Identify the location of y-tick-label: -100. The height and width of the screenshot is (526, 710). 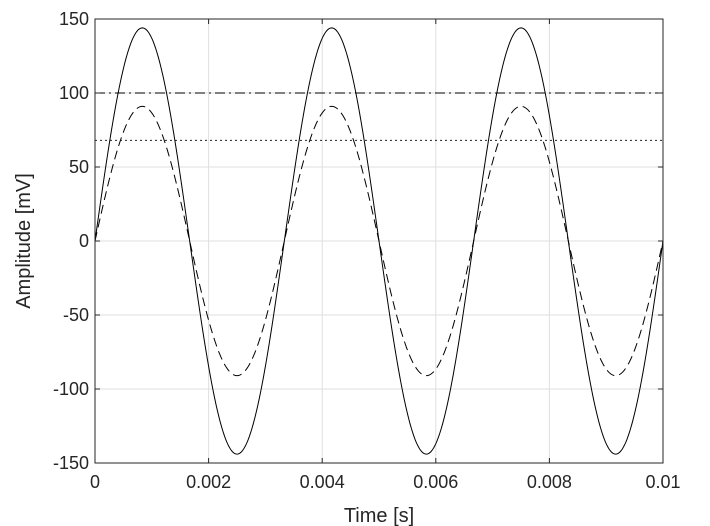
(71, 389).